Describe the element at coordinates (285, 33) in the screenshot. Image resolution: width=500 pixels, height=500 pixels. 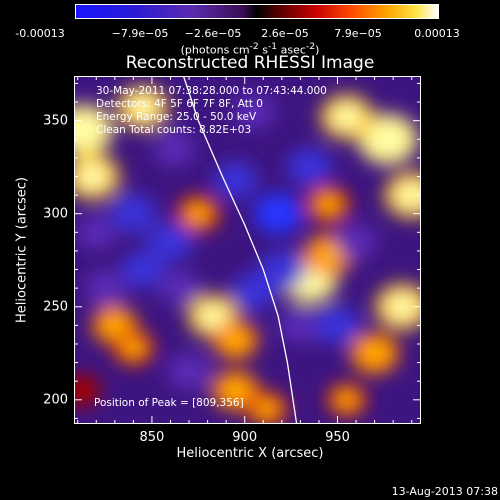
I see `colorbar-tick-label: 2.6e−05` at that location.